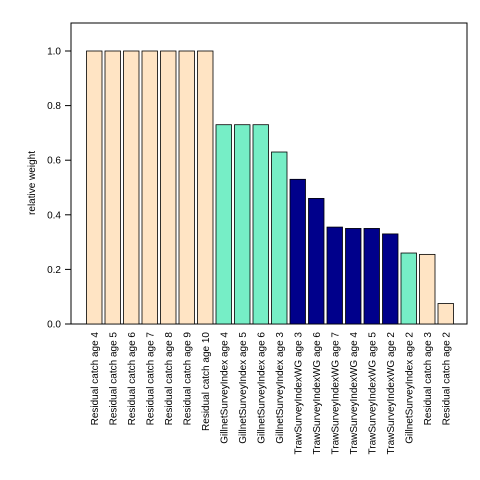 The image size is (480, 480). What do you see at coordinates (113, 379) in the screenshot?
I see `x-tick-label: Residual catch age 5` at bounding box center [113, 379].